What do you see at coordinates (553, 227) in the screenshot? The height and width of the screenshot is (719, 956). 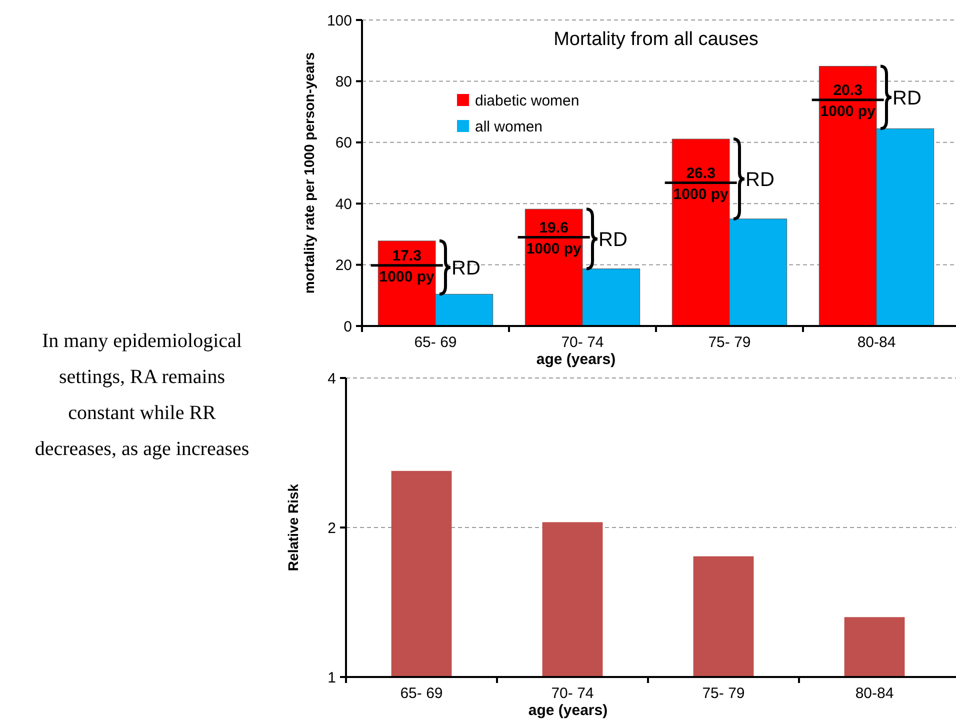 I see `annotation: 19.6` at bounding box center [553, 227].